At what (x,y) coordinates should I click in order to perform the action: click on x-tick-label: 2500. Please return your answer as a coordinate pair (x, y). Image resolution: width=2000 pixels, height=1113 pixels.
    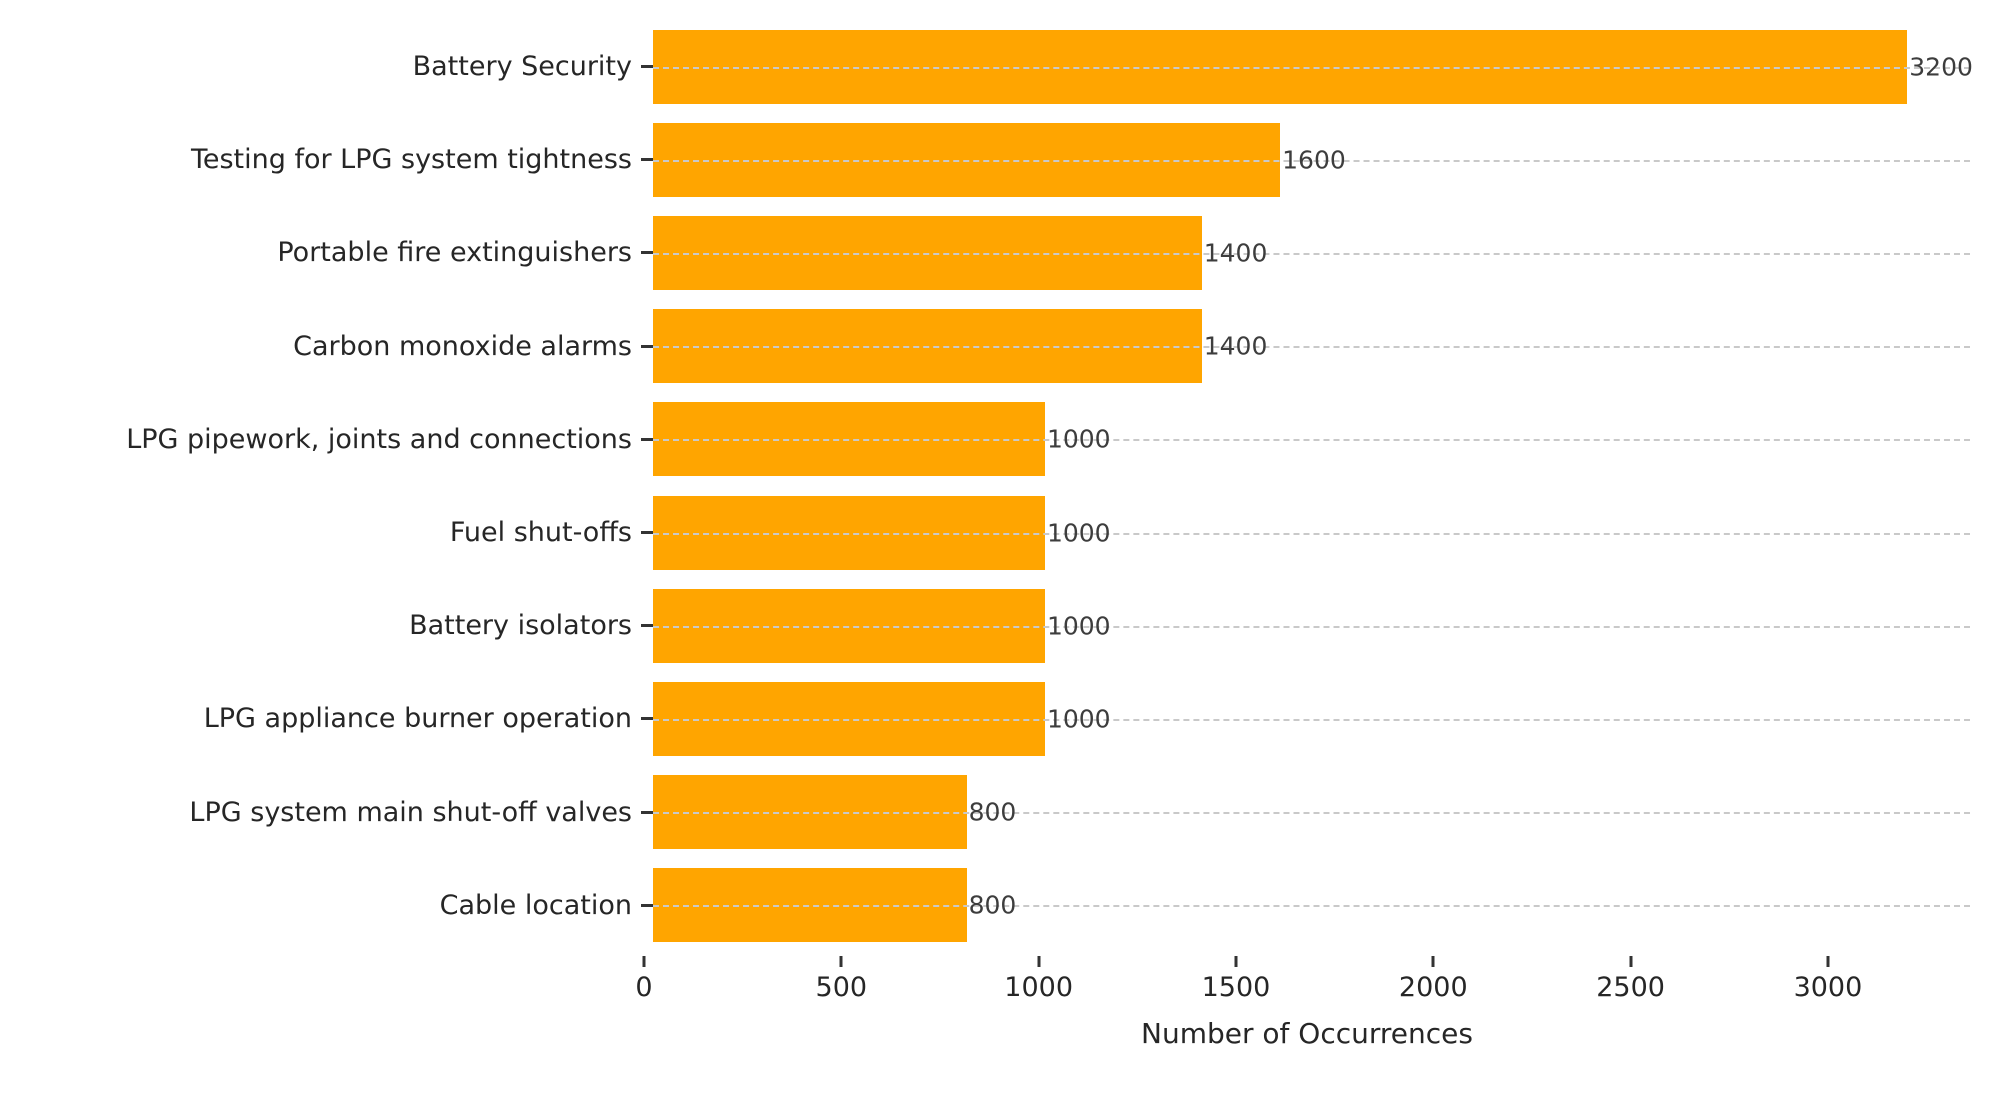
    Looking at the image, I should click on (1630, 987).